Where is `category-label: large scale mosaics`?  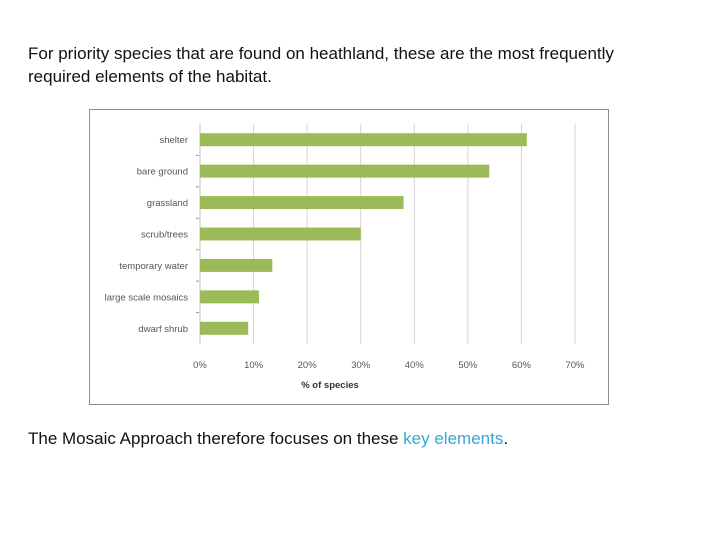 category-label: large scale mosaics is located at coordinates (147, 297).